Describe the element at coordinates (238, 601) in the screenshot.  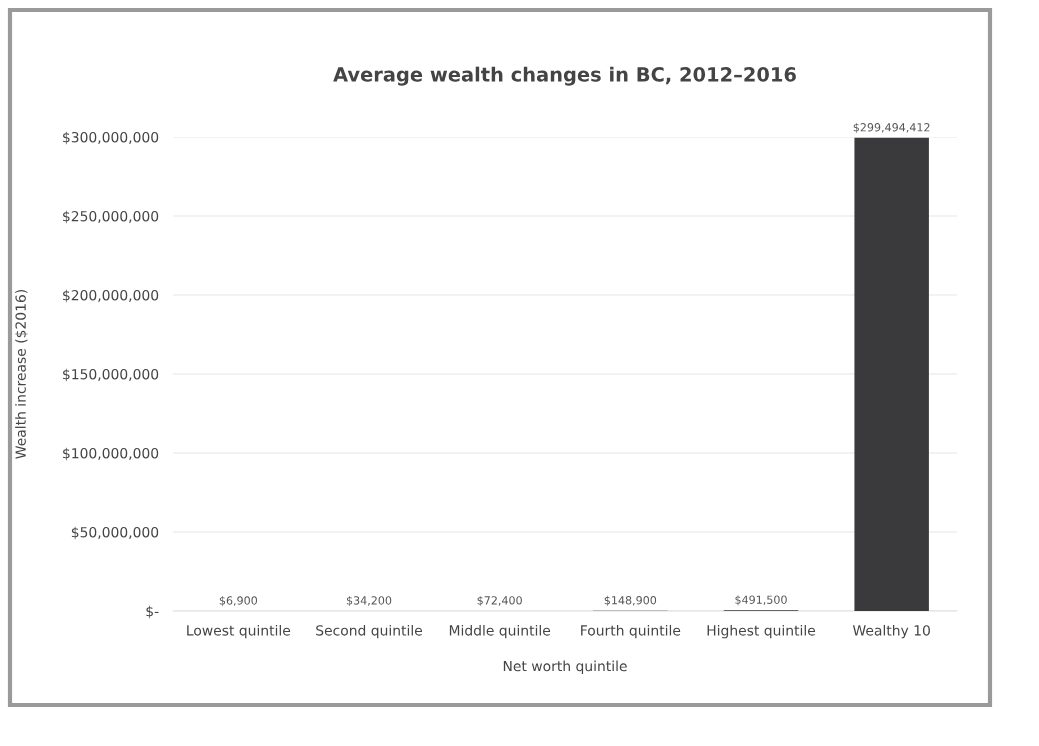
I see `data-label: $6,900` at that location.